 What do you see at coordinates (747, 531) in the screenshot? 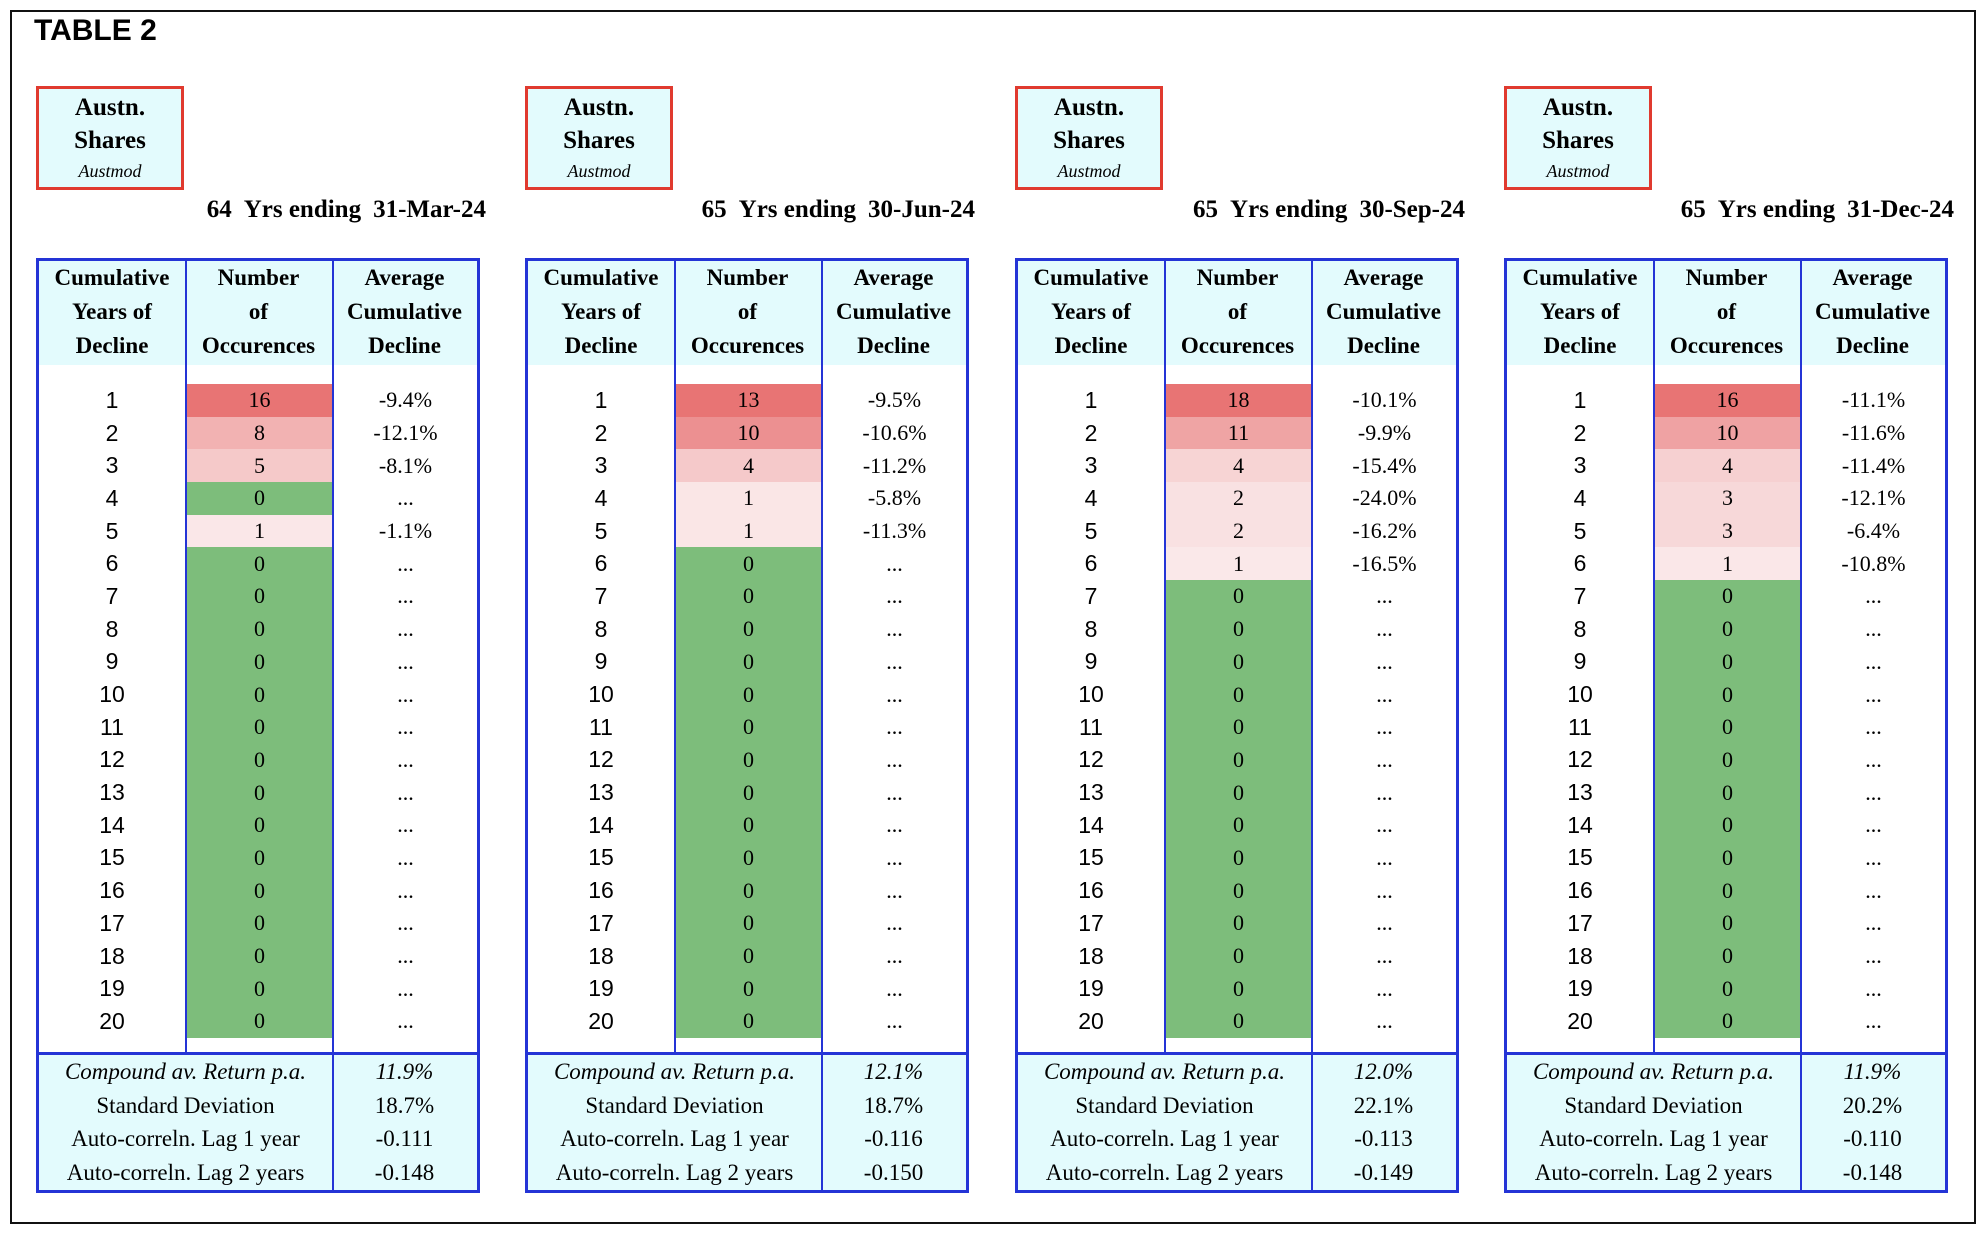
I see `table-row: 5 1 -11.3%` at bounding box center [747, 531].